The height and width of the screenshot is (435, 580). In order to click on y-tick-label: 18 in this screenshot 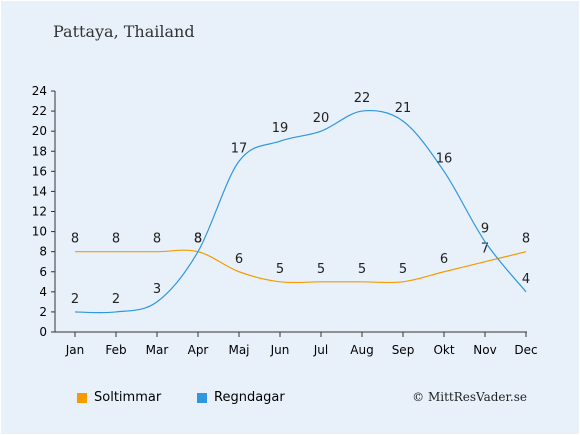, I will do `click(39, 151)`.